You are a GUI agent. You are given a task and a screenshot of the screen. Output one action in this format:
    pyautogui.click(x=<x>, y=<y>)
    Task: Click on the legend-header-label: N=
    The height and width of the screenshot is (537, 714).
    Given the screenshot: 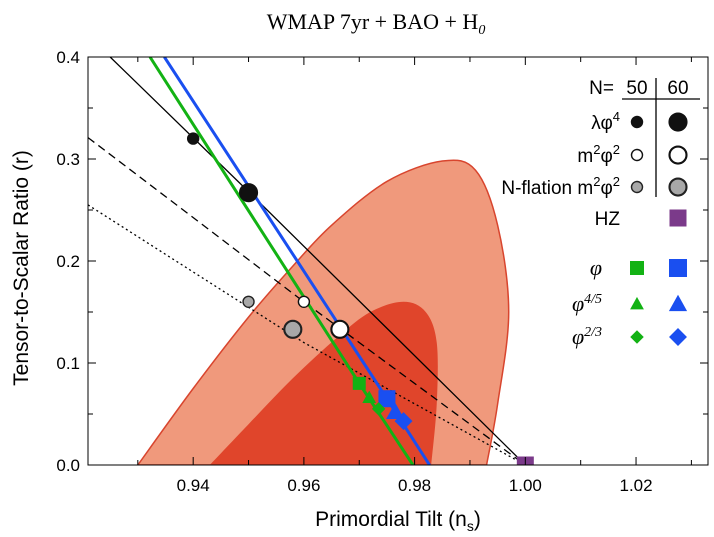 What is the action you would take?
    pyautogui.click(x=601, y=88)
    